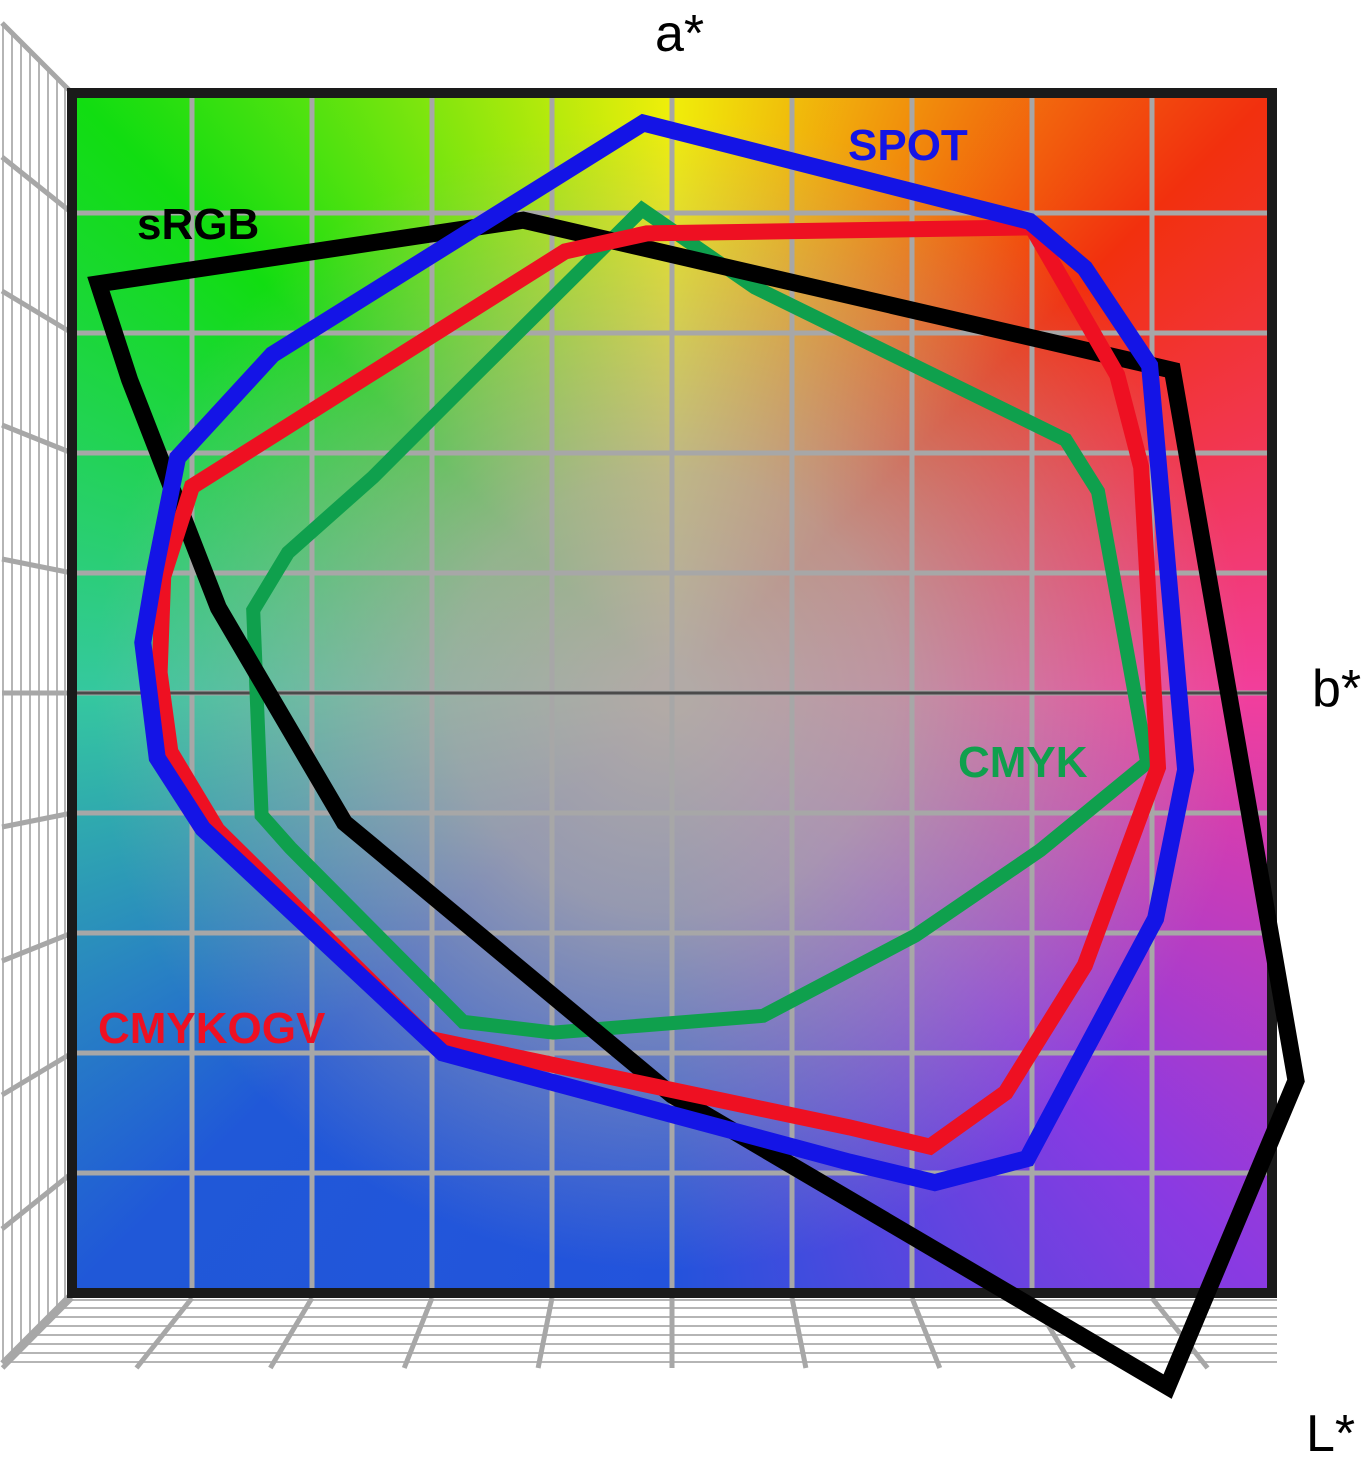 The width and height of the screenshot is (1368, 1473). Describe the element at coordinates (908, 145) in the screenshot. I see `spot-gamut-label: SPOT` at that location.